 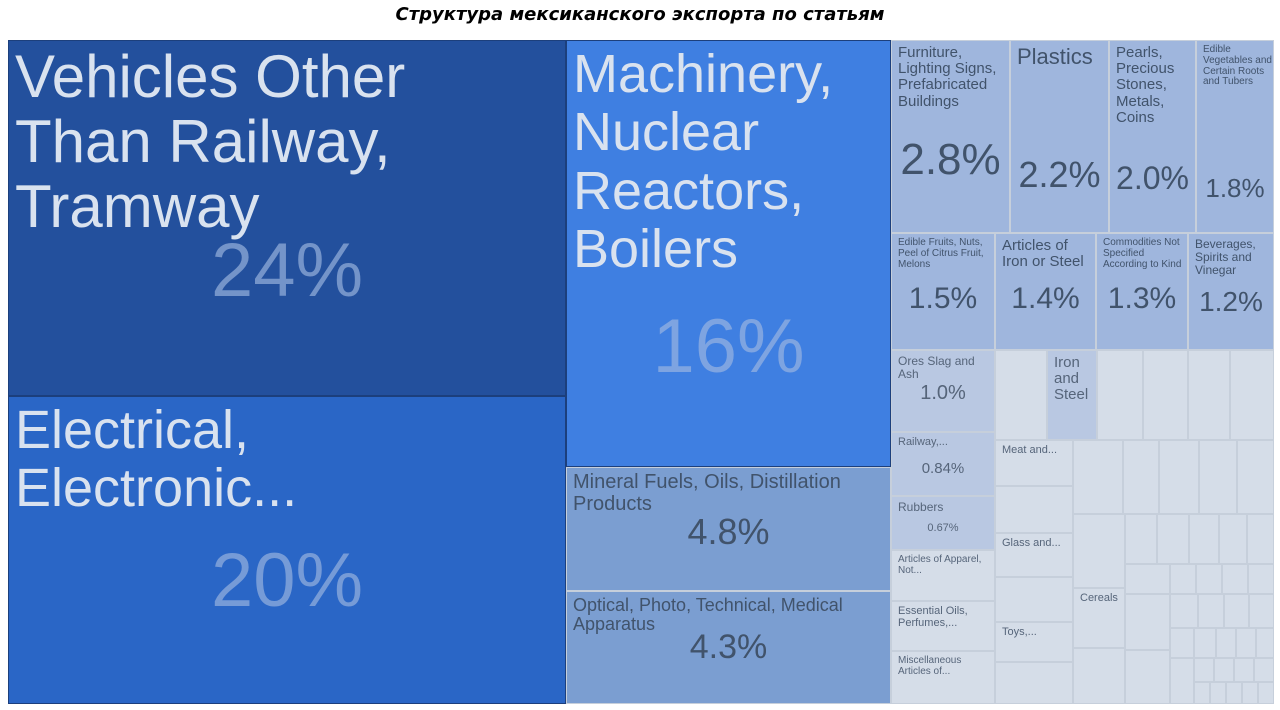 I want to click on tile-share: 1.0%, so click(x=943, y=393).